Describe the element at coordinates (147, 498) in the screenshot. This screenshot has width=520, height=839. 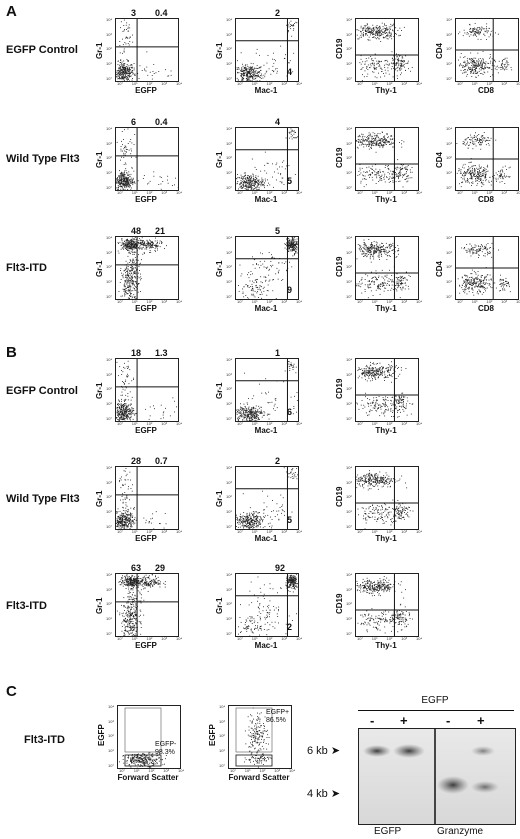
I see `flow-plot-b-r2-egfp` at that location.